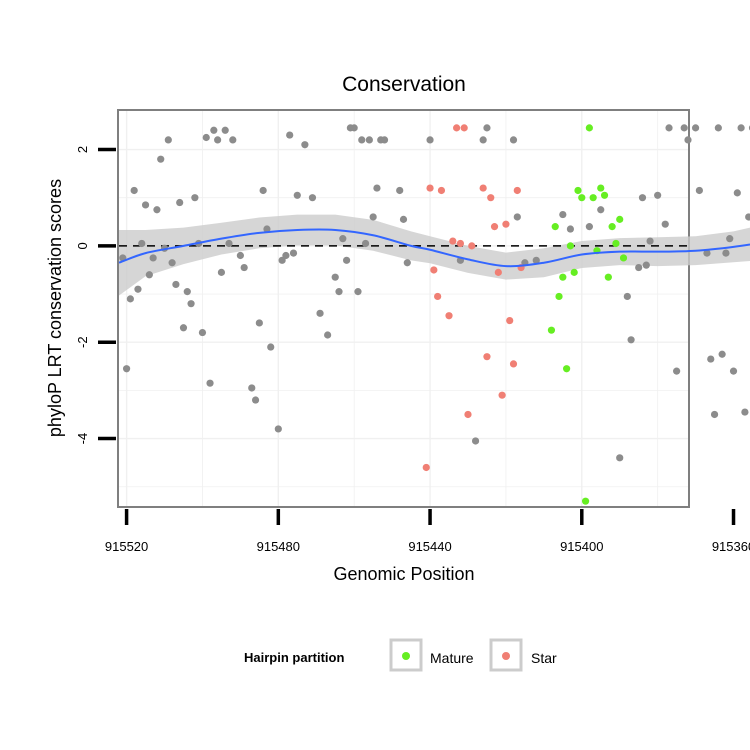 The width and height of the screenshot is (750, 750). I want to click on y-tick-label: -2, so click(82, 342).